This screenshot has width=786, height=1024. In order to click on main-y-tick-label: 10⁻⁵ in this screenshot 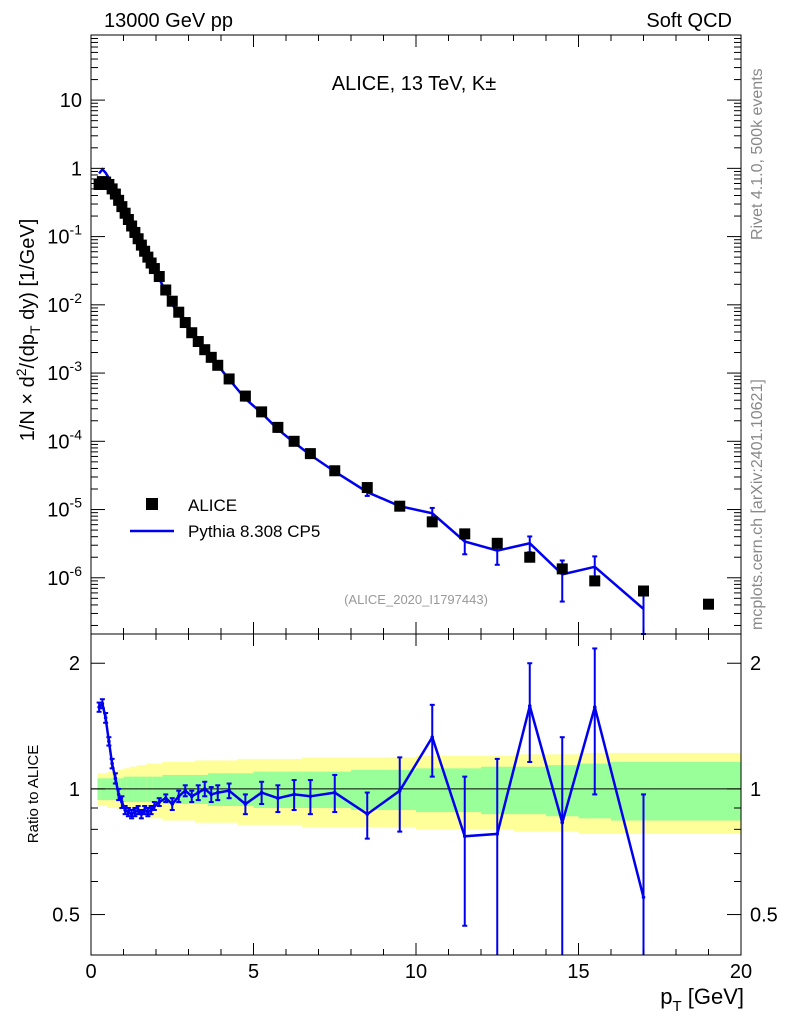, I will do `click(64, 508)`.